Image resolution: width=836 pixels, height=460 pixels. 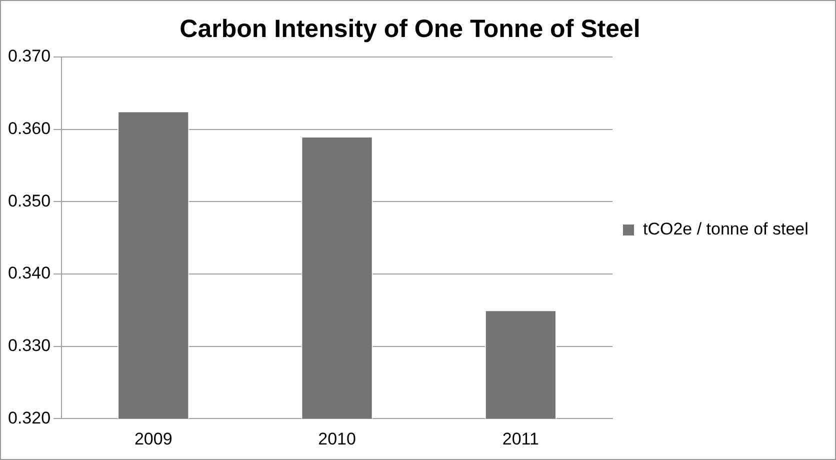 I want to click on y-tick-label: 0.360, so click(x=29, y=128).